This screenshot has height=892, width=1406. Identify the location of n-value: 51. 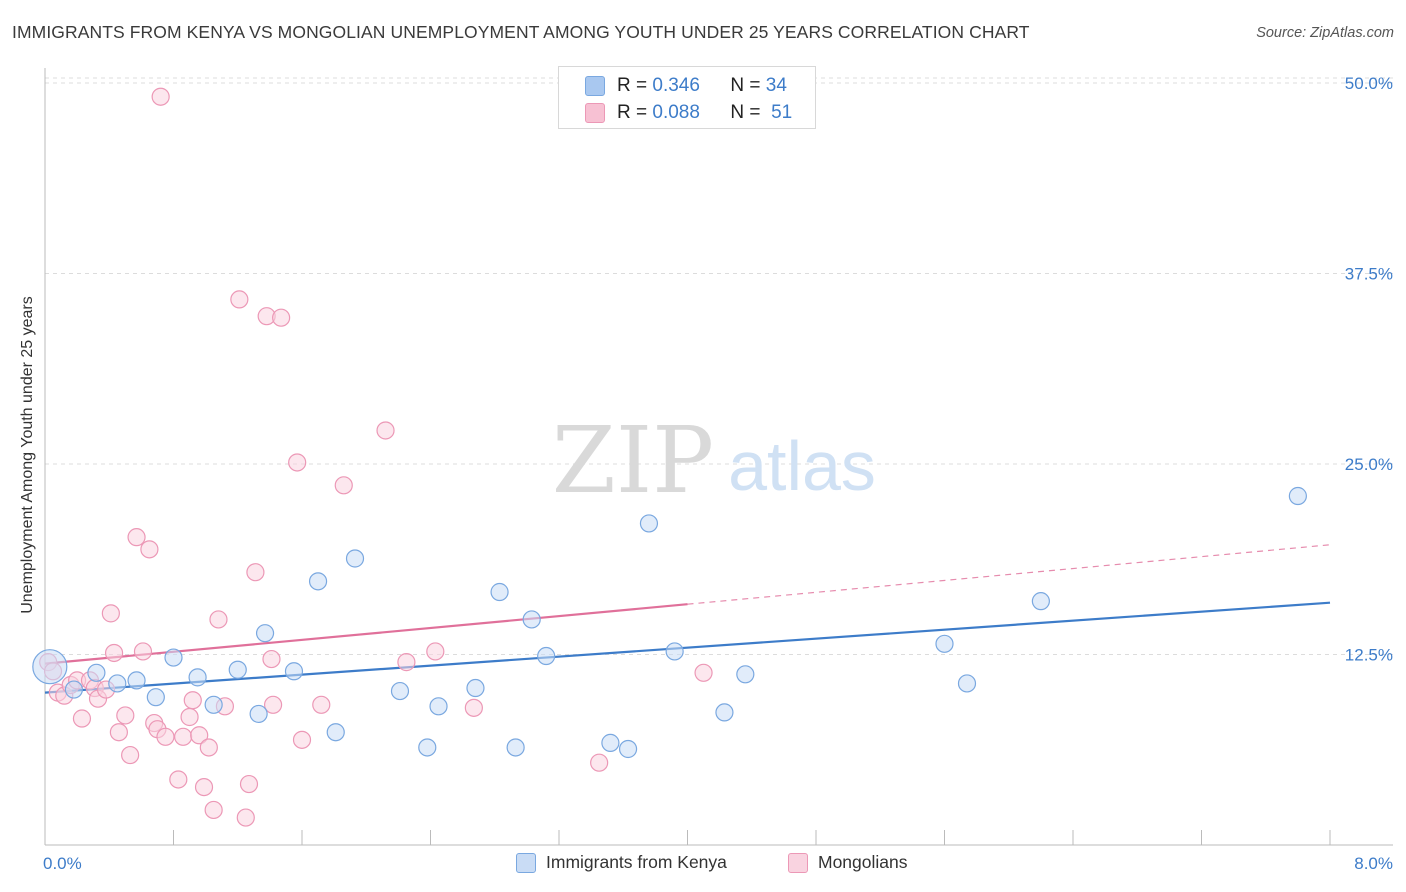
(782, 112).